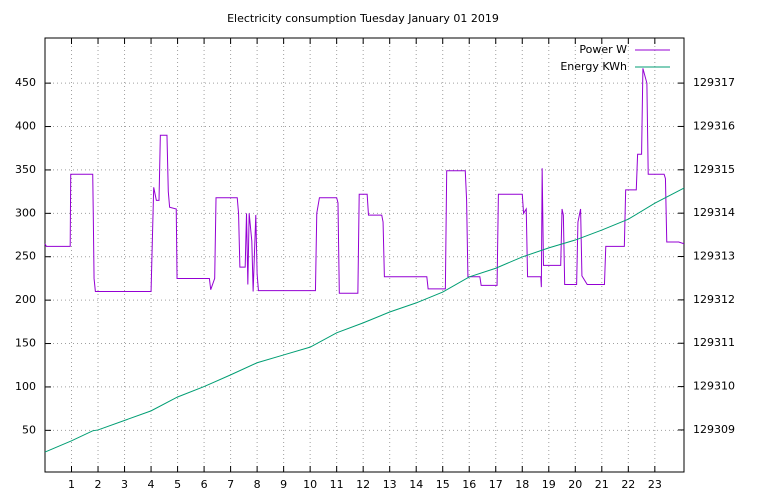  What do you see at coordinates (310, 484) in the screenshot?
I see `x-tick-label: 10` at bounding box center [310, 484].